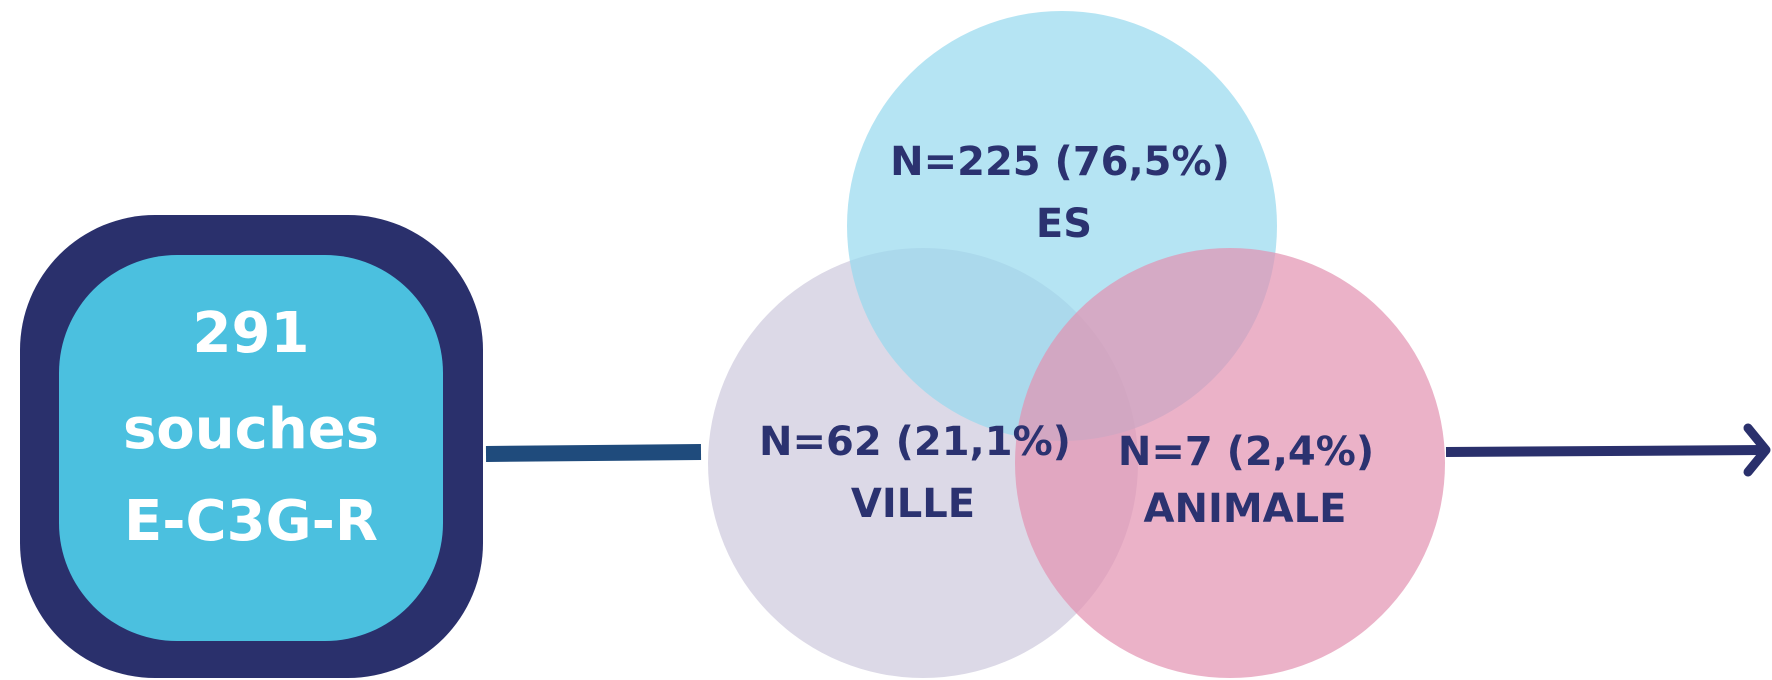  What do you see at coordinates (251, 521) in the screenshot?
I see `box-line: E-C3G-R` at bounding box center [251, 521].